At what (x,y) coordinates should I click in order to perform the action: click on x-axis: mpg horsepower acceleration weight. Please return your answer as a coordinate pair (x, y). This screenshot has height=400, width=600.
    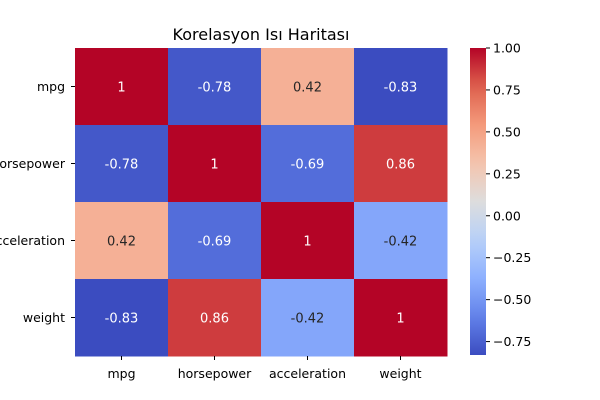
    Looking at the image, I should click on (264, 368).